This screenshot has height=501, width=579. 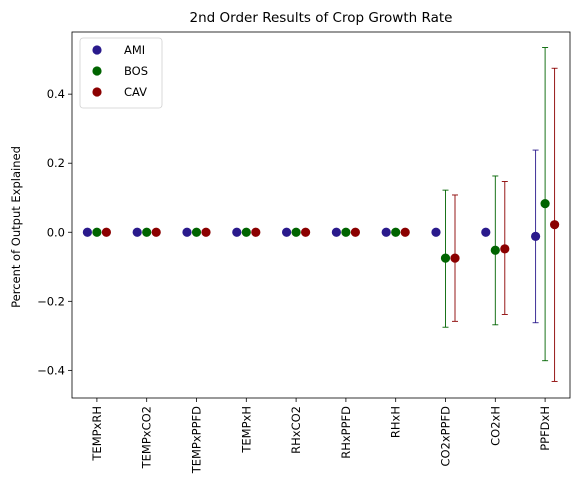 What do you see at coordinates (346, 432) in the screenshot?
I see `x-tick-label: RHxPPFD` at bounding box center [346, 432].